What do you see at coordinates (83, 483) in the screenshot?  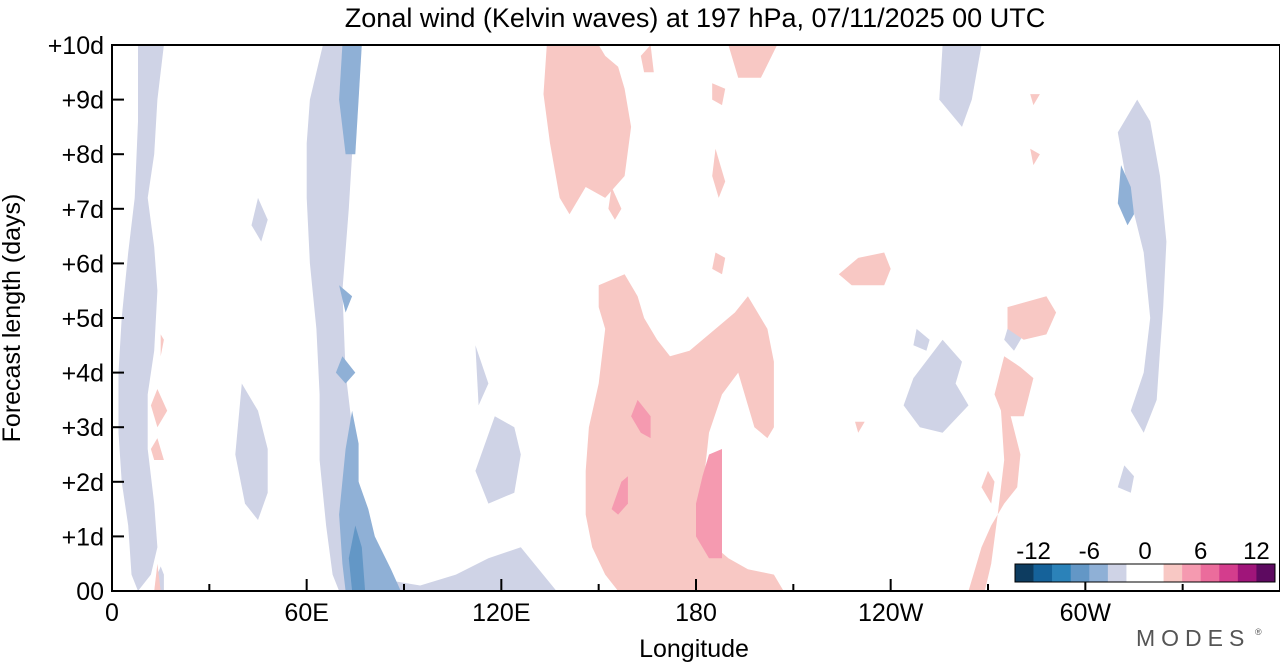 I see `y-tick-label: +2d` at bounding box center [83, 483].